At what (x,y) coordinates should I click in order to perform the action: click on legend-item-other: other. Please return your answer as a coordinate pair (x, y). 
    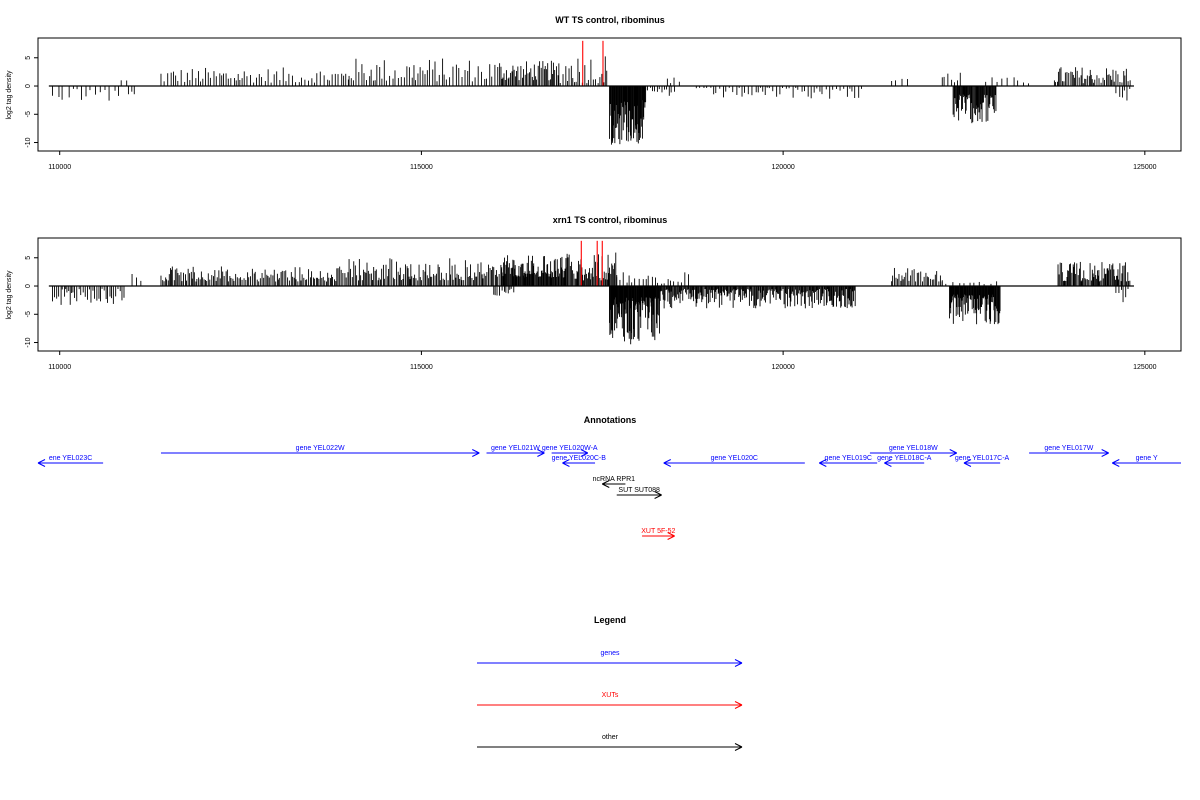
    Looking at the image, I should click on (610, 742).